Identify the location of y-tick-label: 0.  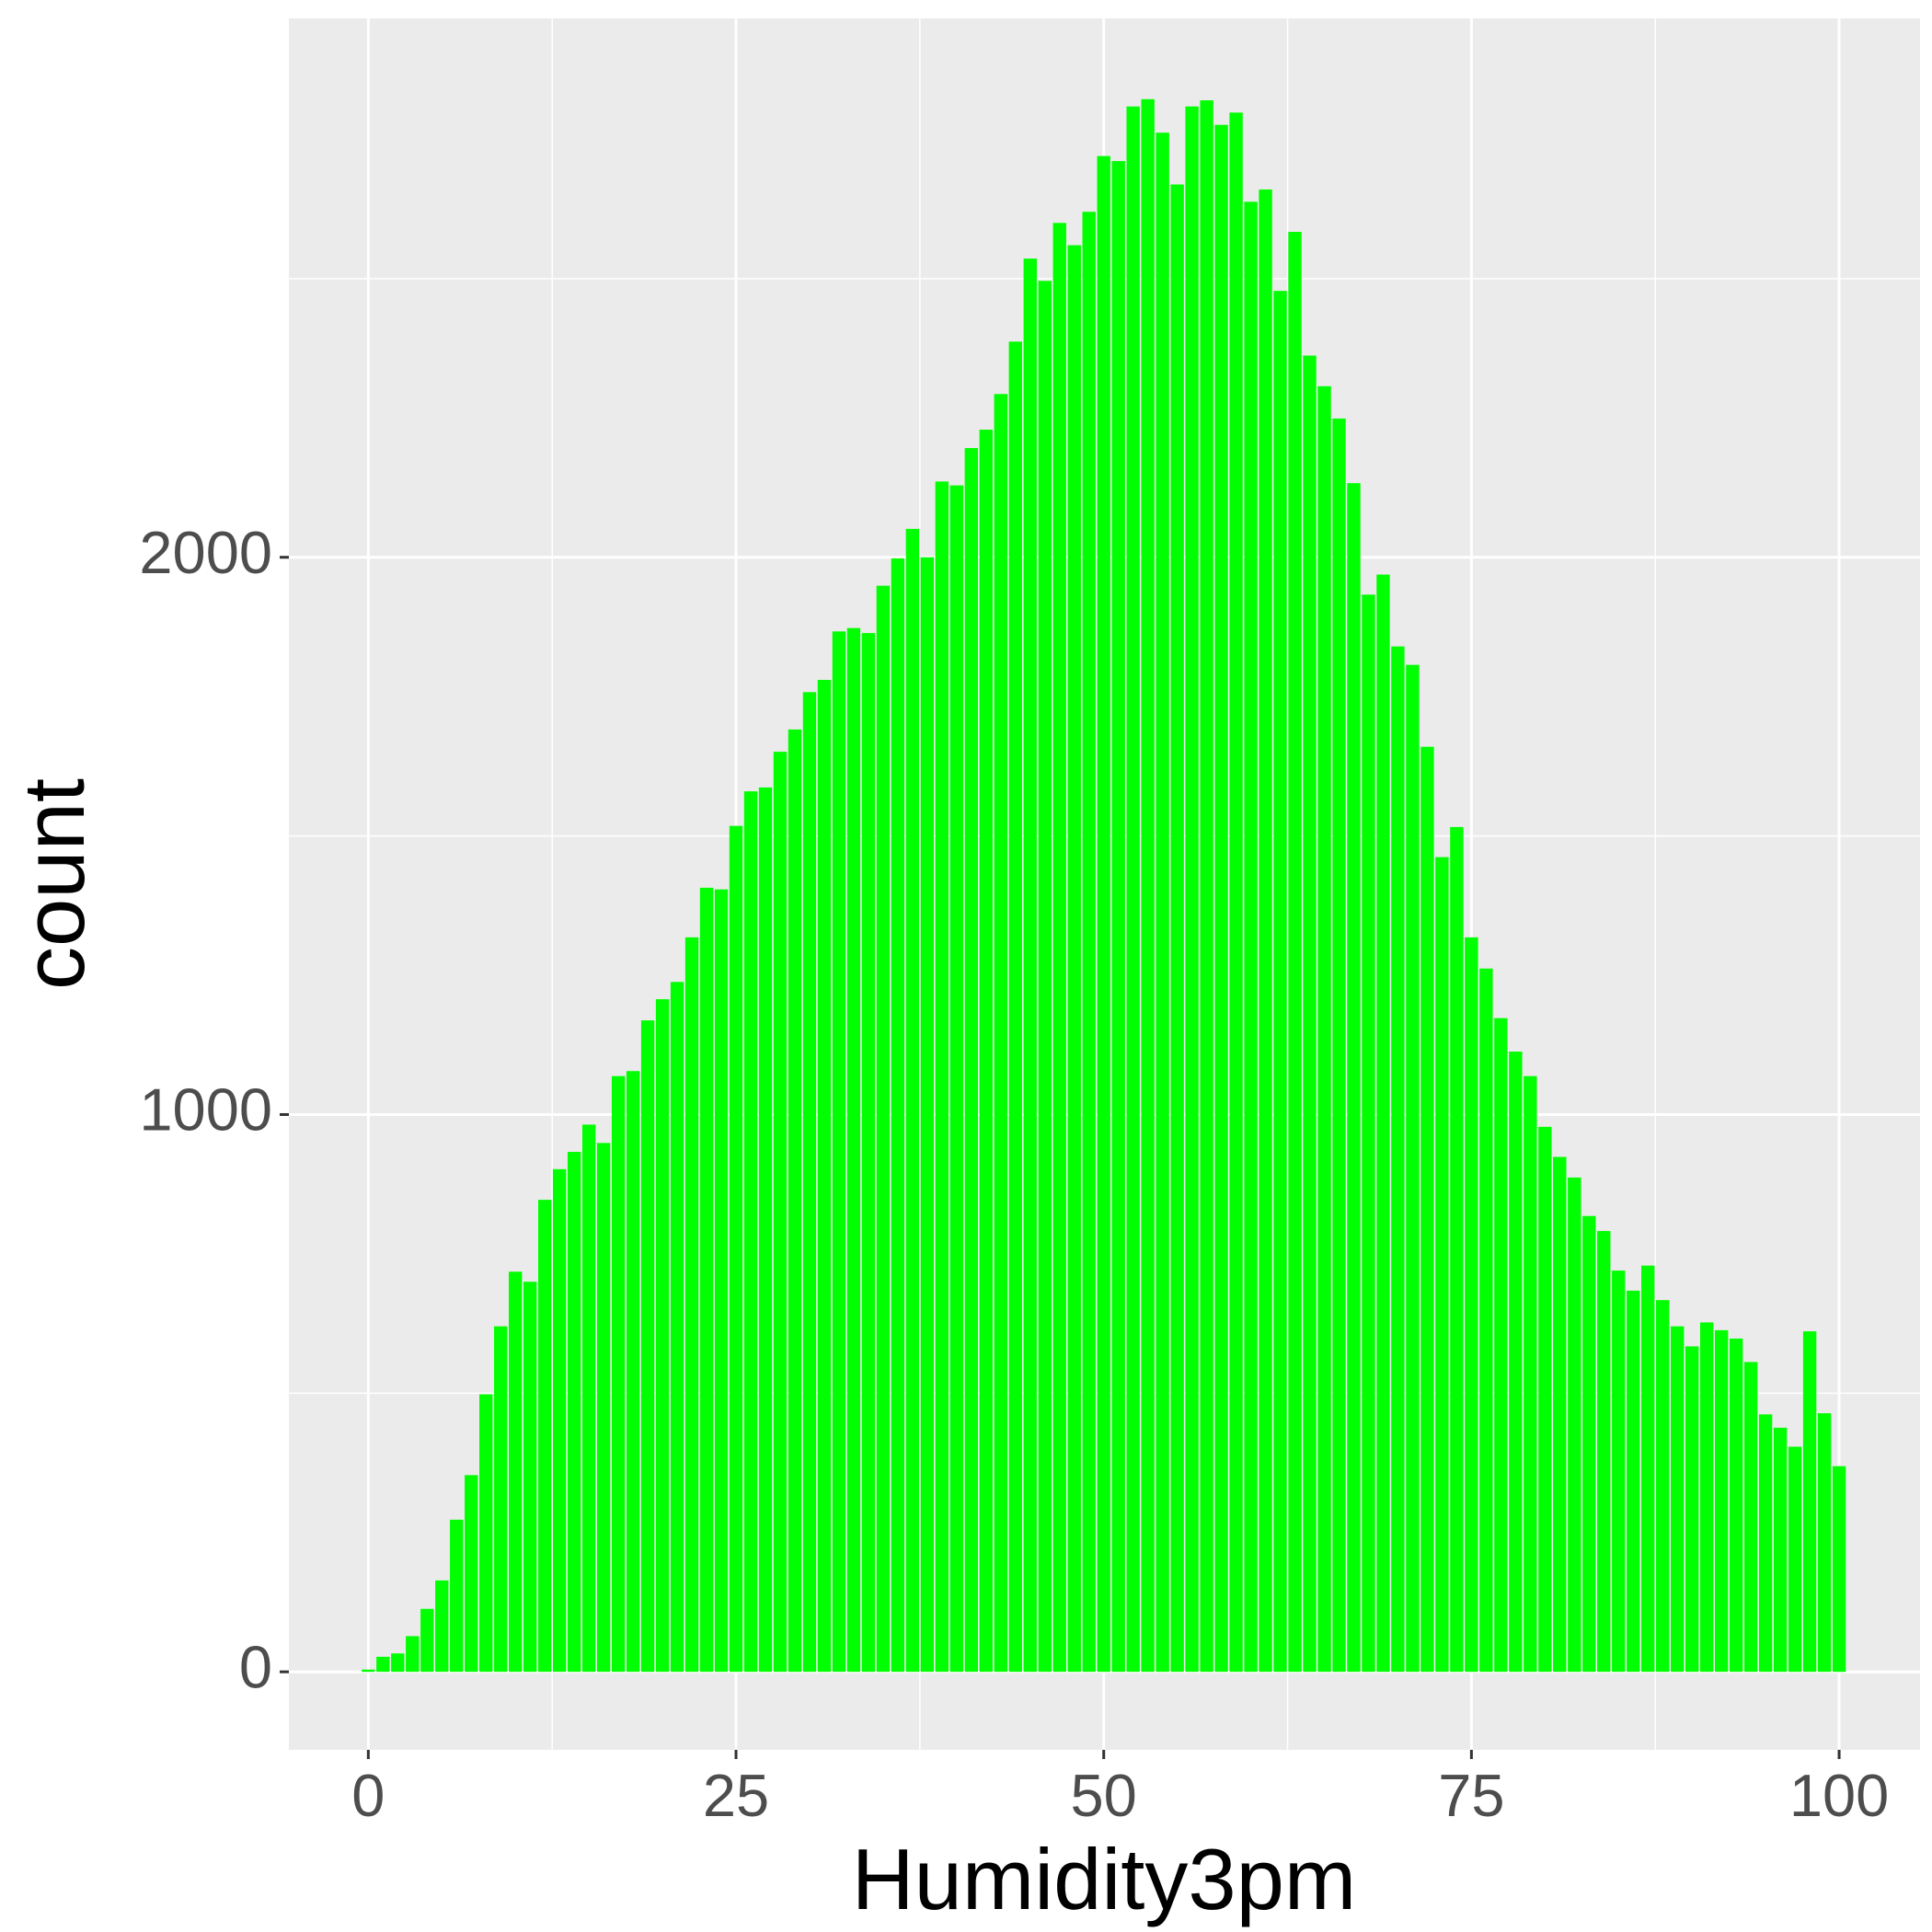
(255, 1666).